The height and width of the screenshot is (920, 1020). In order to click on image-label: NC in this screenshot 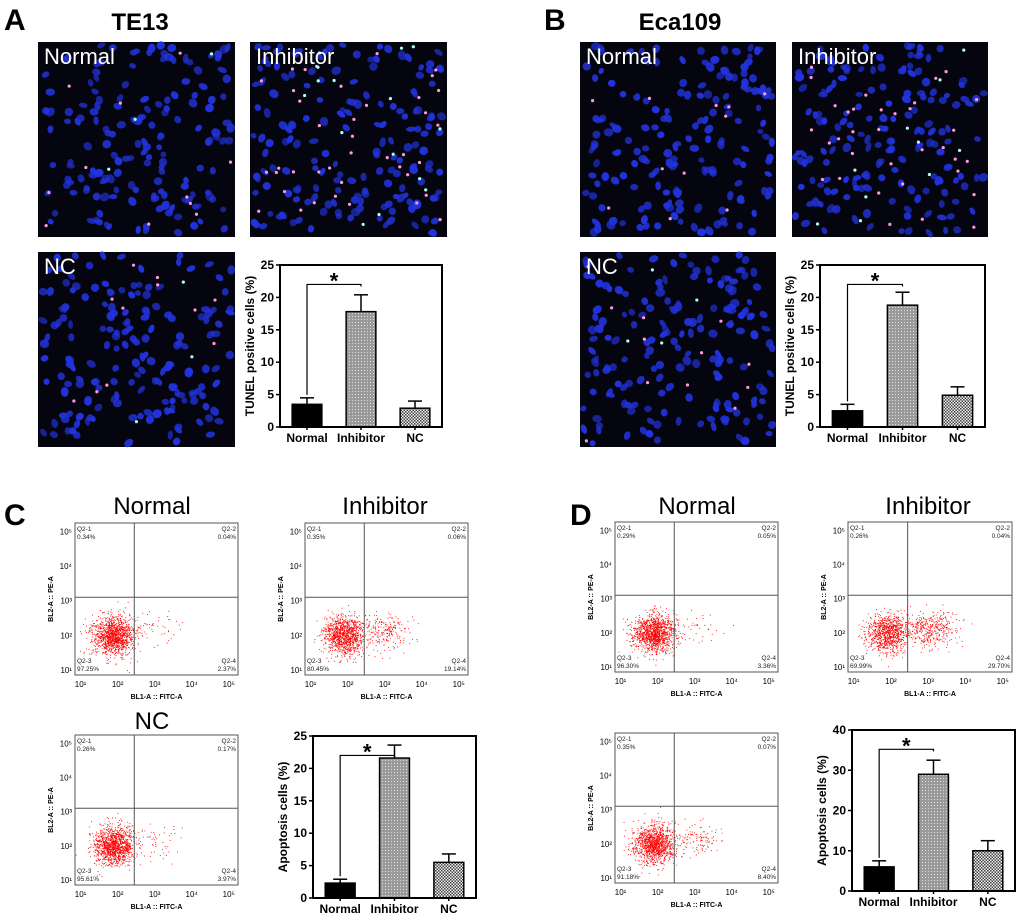, I will do `click(60, 266)`.